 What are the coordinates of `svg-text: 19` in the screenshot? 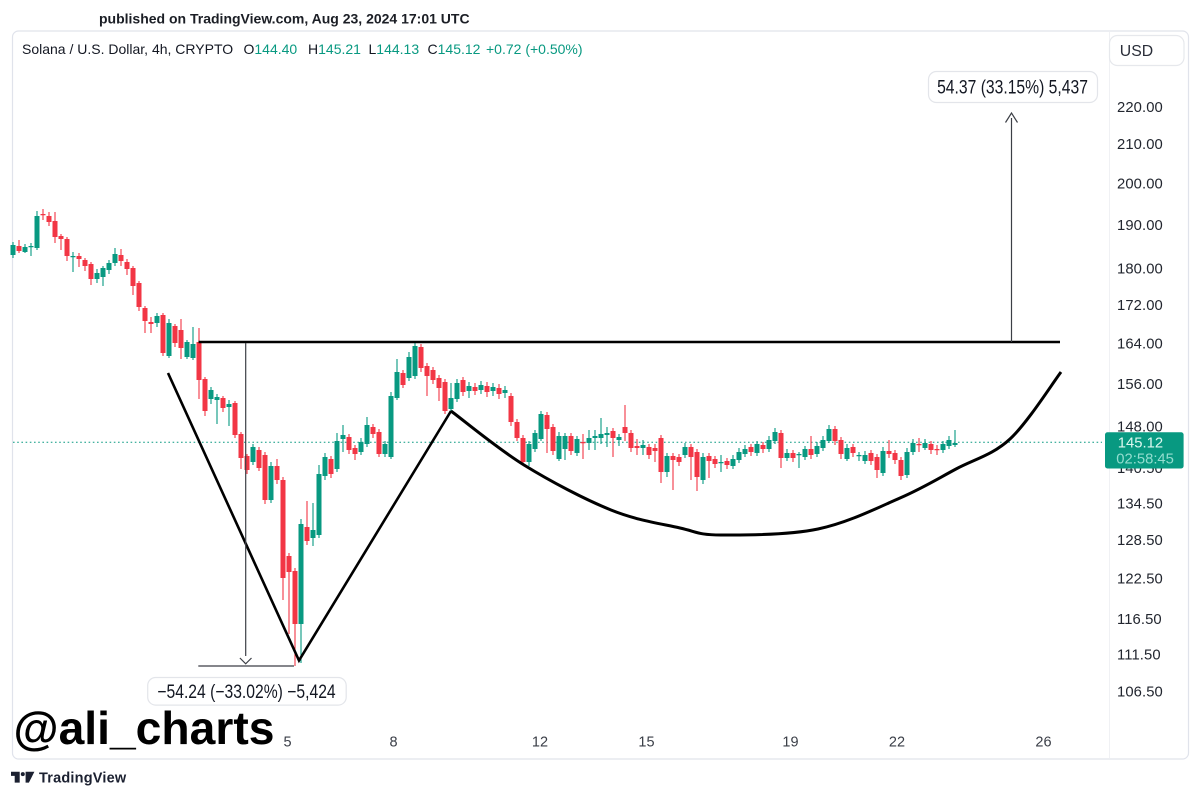 It's located at (790, 743).